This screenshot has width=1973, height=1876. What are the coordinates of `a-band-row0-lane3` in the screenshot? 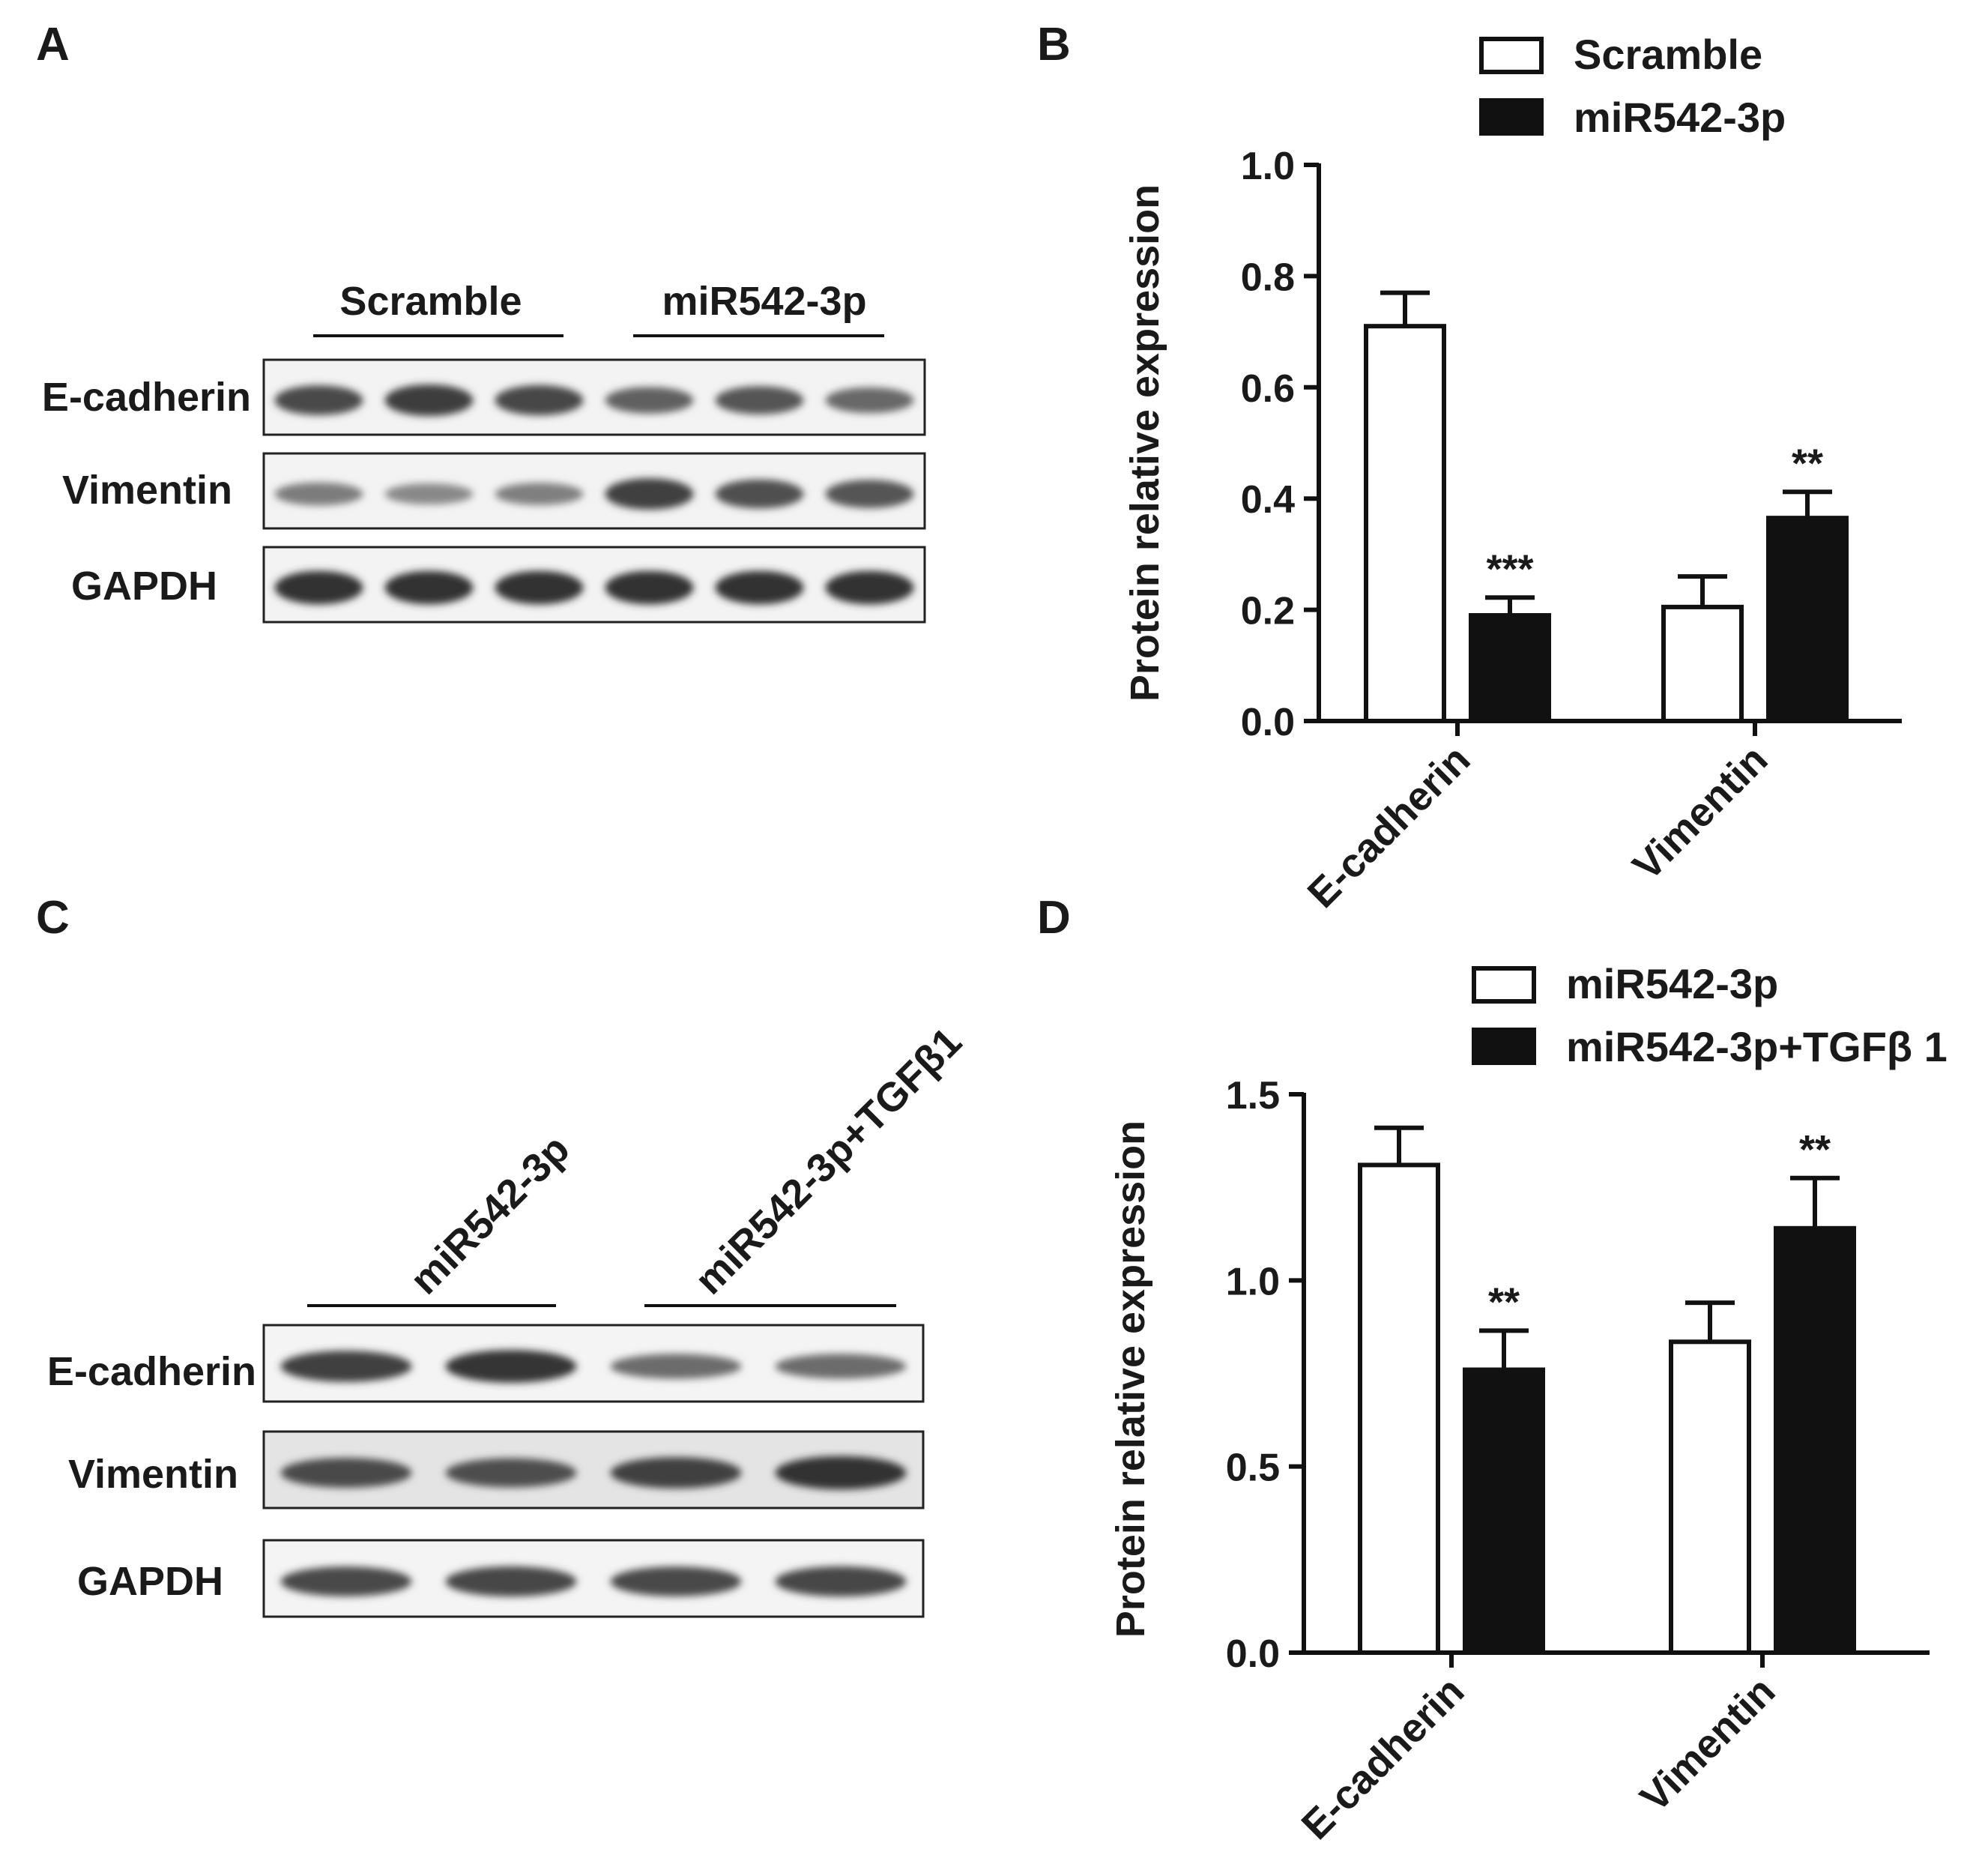 It's located at (649, 401).